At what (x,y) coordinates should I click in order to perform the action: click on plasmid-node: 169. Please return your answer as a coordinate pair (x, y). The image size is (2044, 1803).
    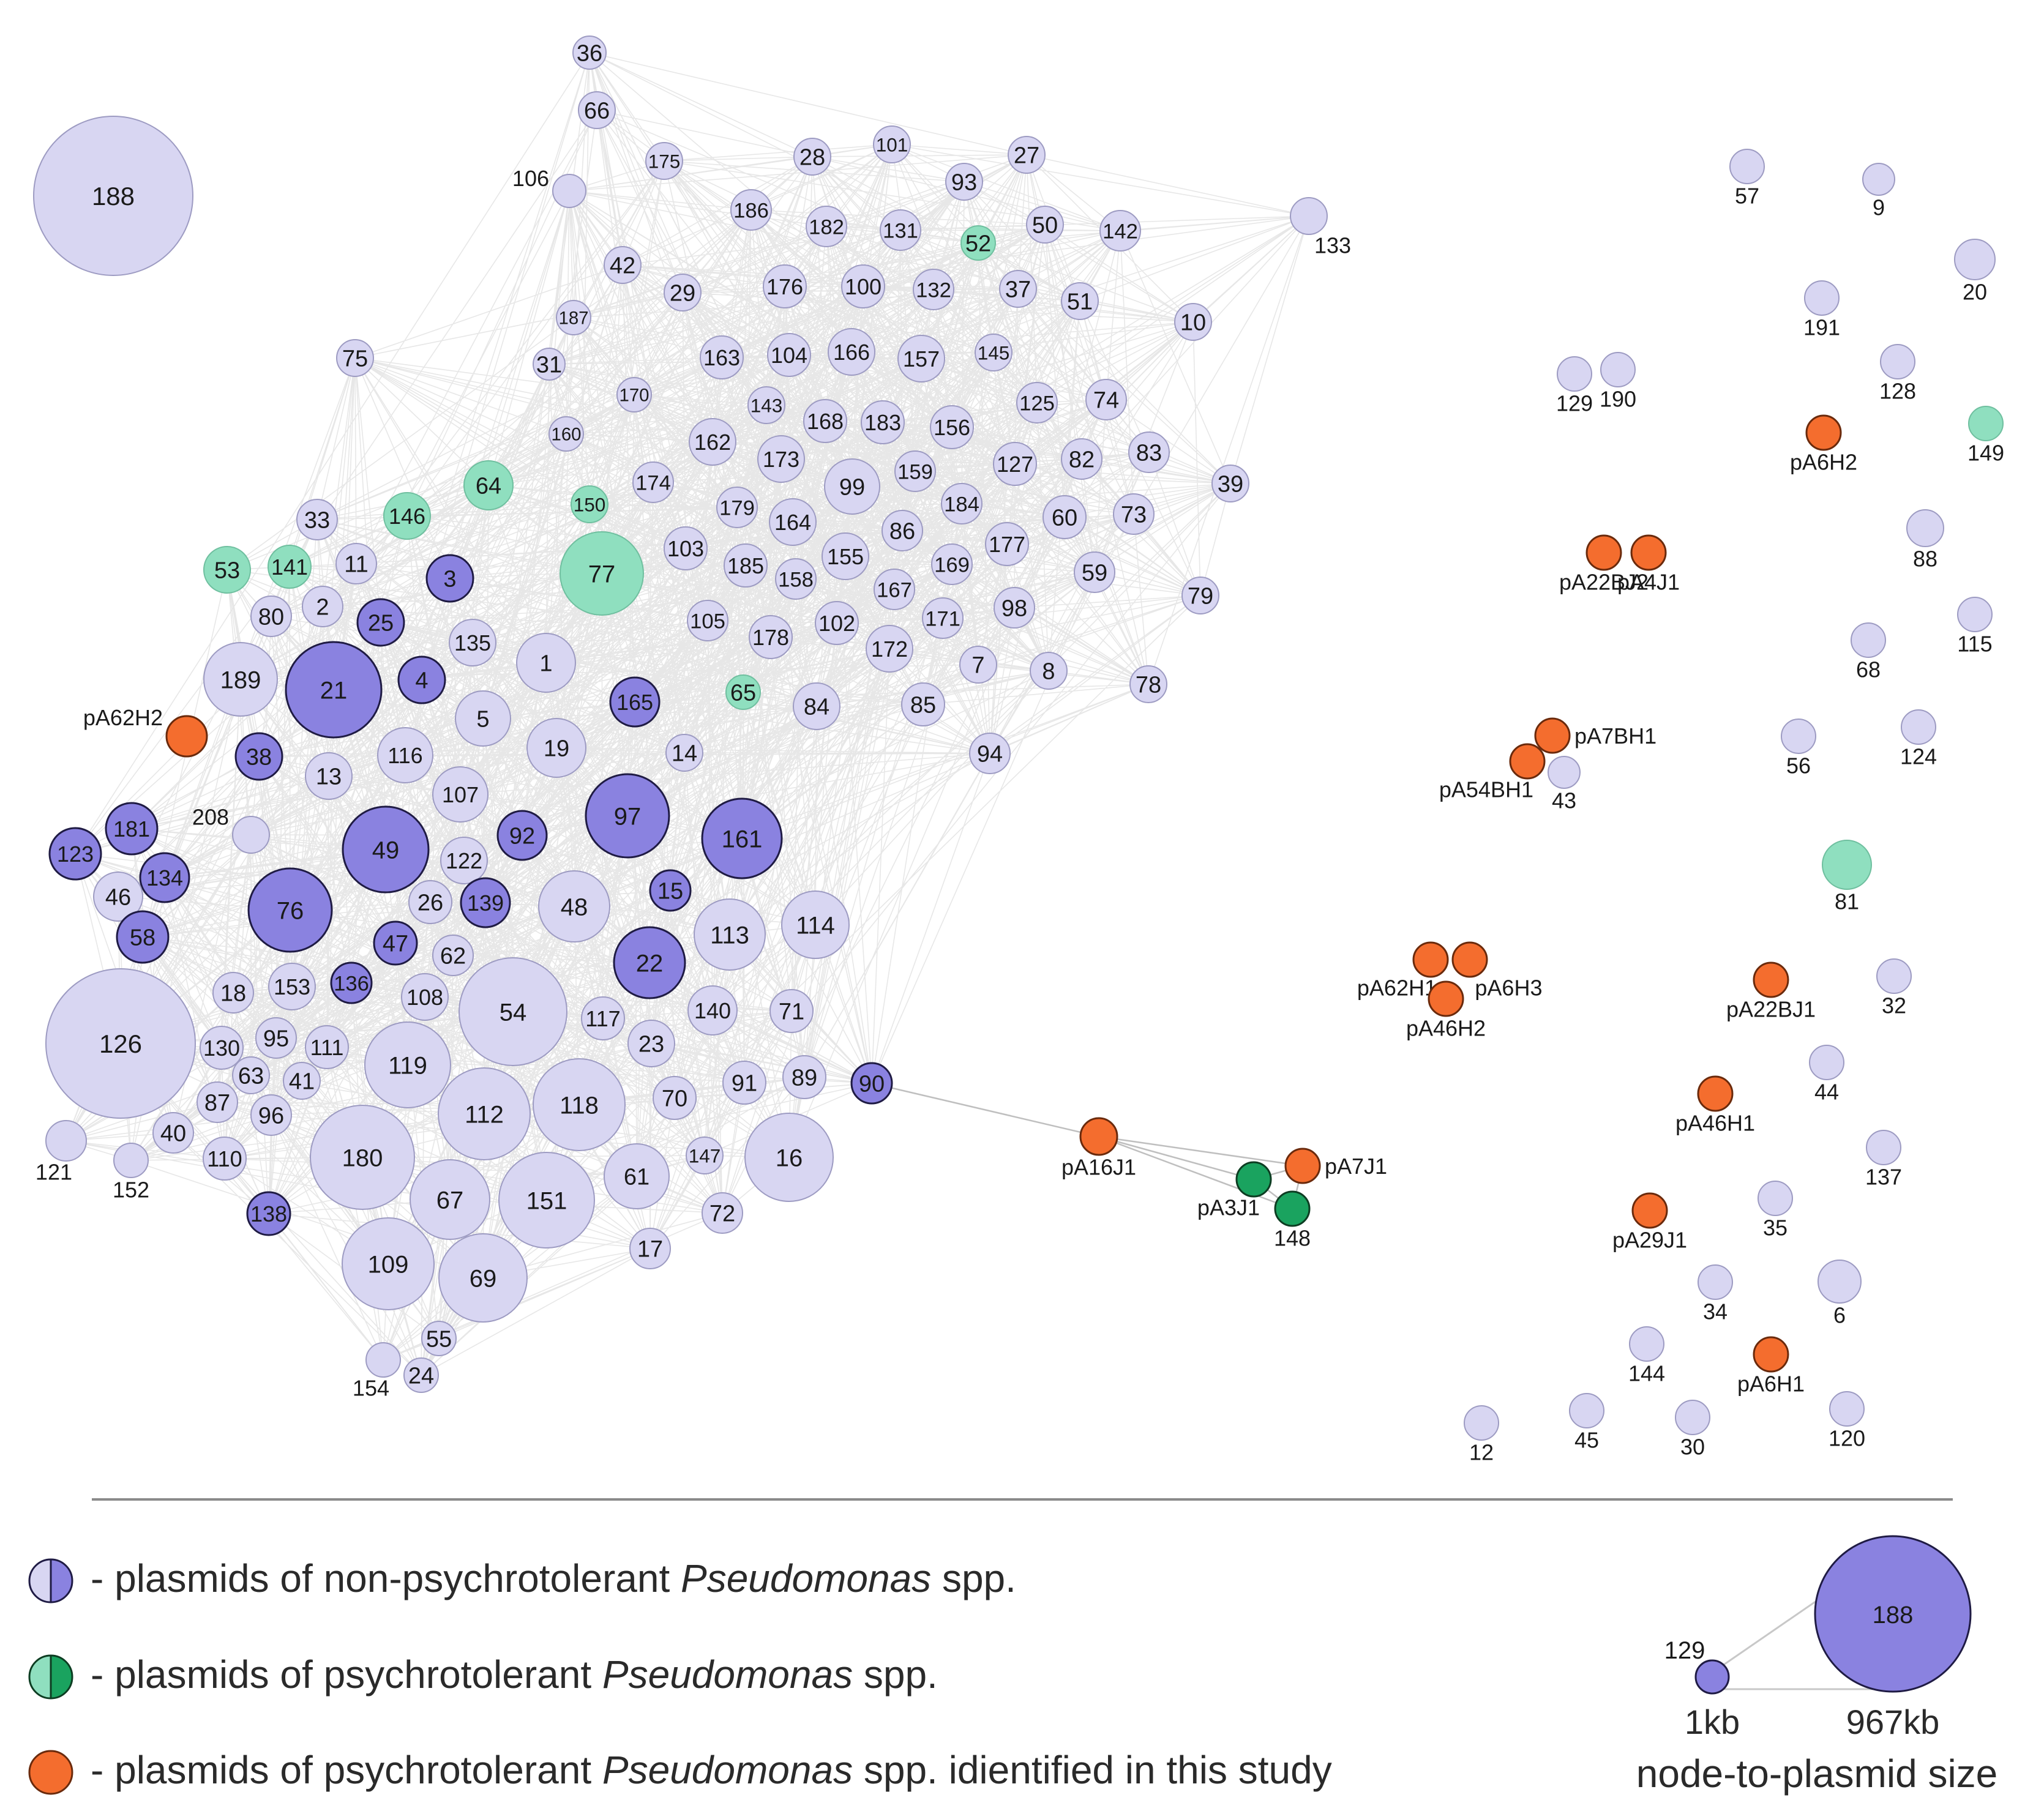
    Looking at the image, I should click on (952, 564).